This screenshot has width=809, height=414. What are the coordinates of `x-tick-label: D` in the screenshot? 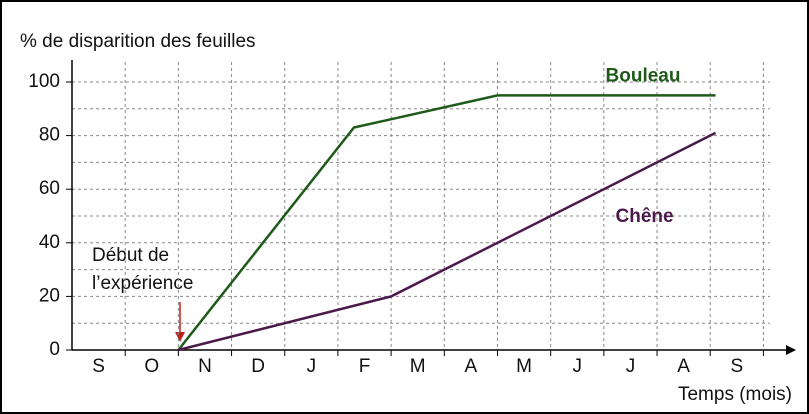 It's located at (258, 366).